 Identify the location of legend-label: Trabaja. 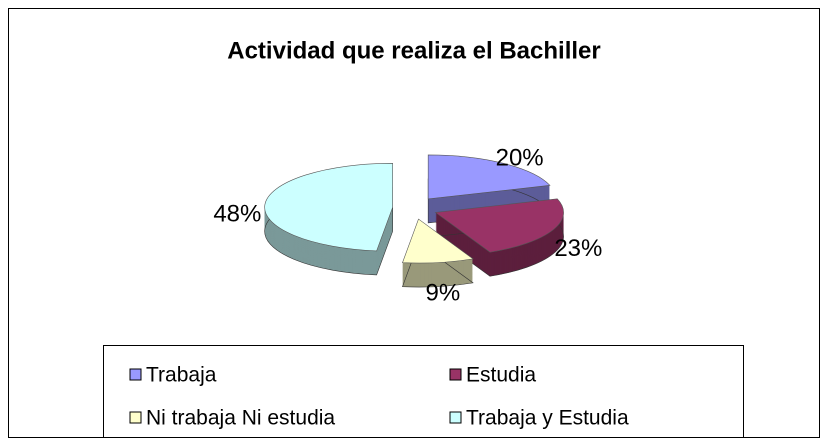
(181, 375).